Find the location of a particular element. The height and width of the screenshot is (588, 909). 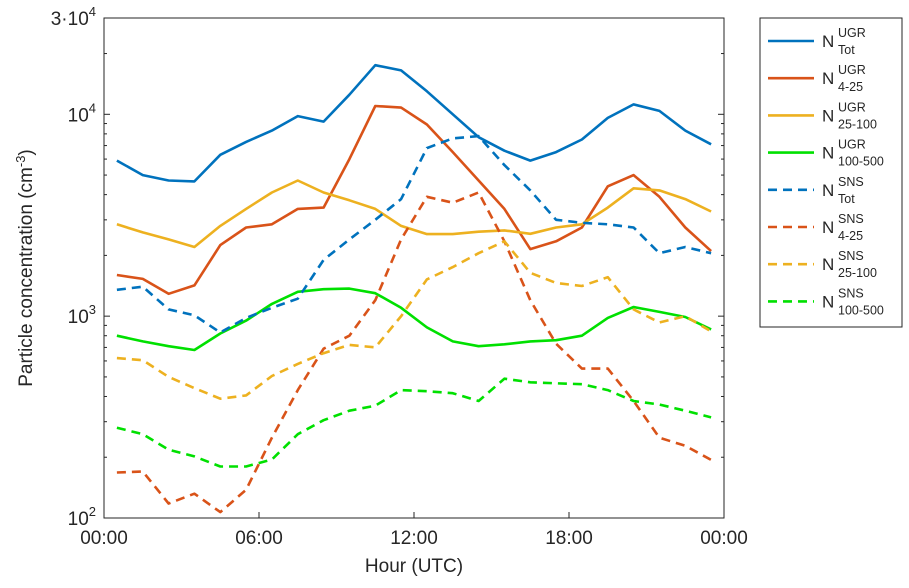

legend-entry-sub-6: 25-100 is located at coordinates (857, 273).